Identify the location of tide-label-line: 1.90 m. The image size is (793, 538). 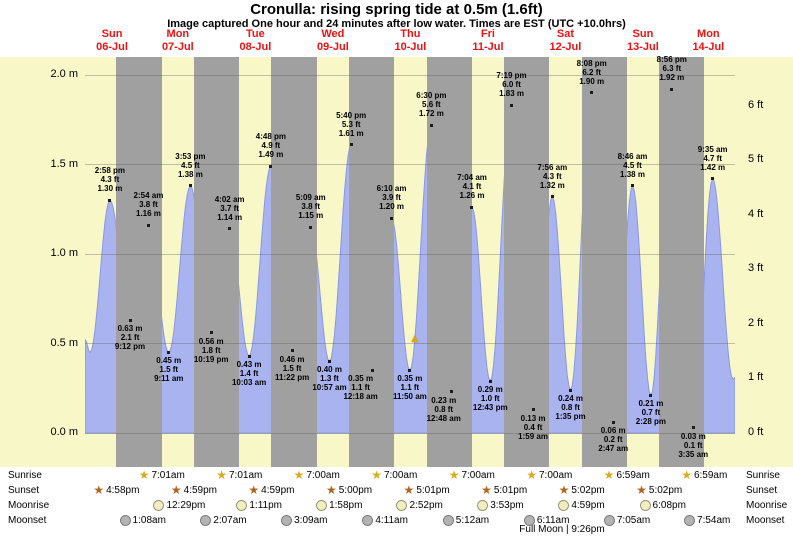
(592, 81).